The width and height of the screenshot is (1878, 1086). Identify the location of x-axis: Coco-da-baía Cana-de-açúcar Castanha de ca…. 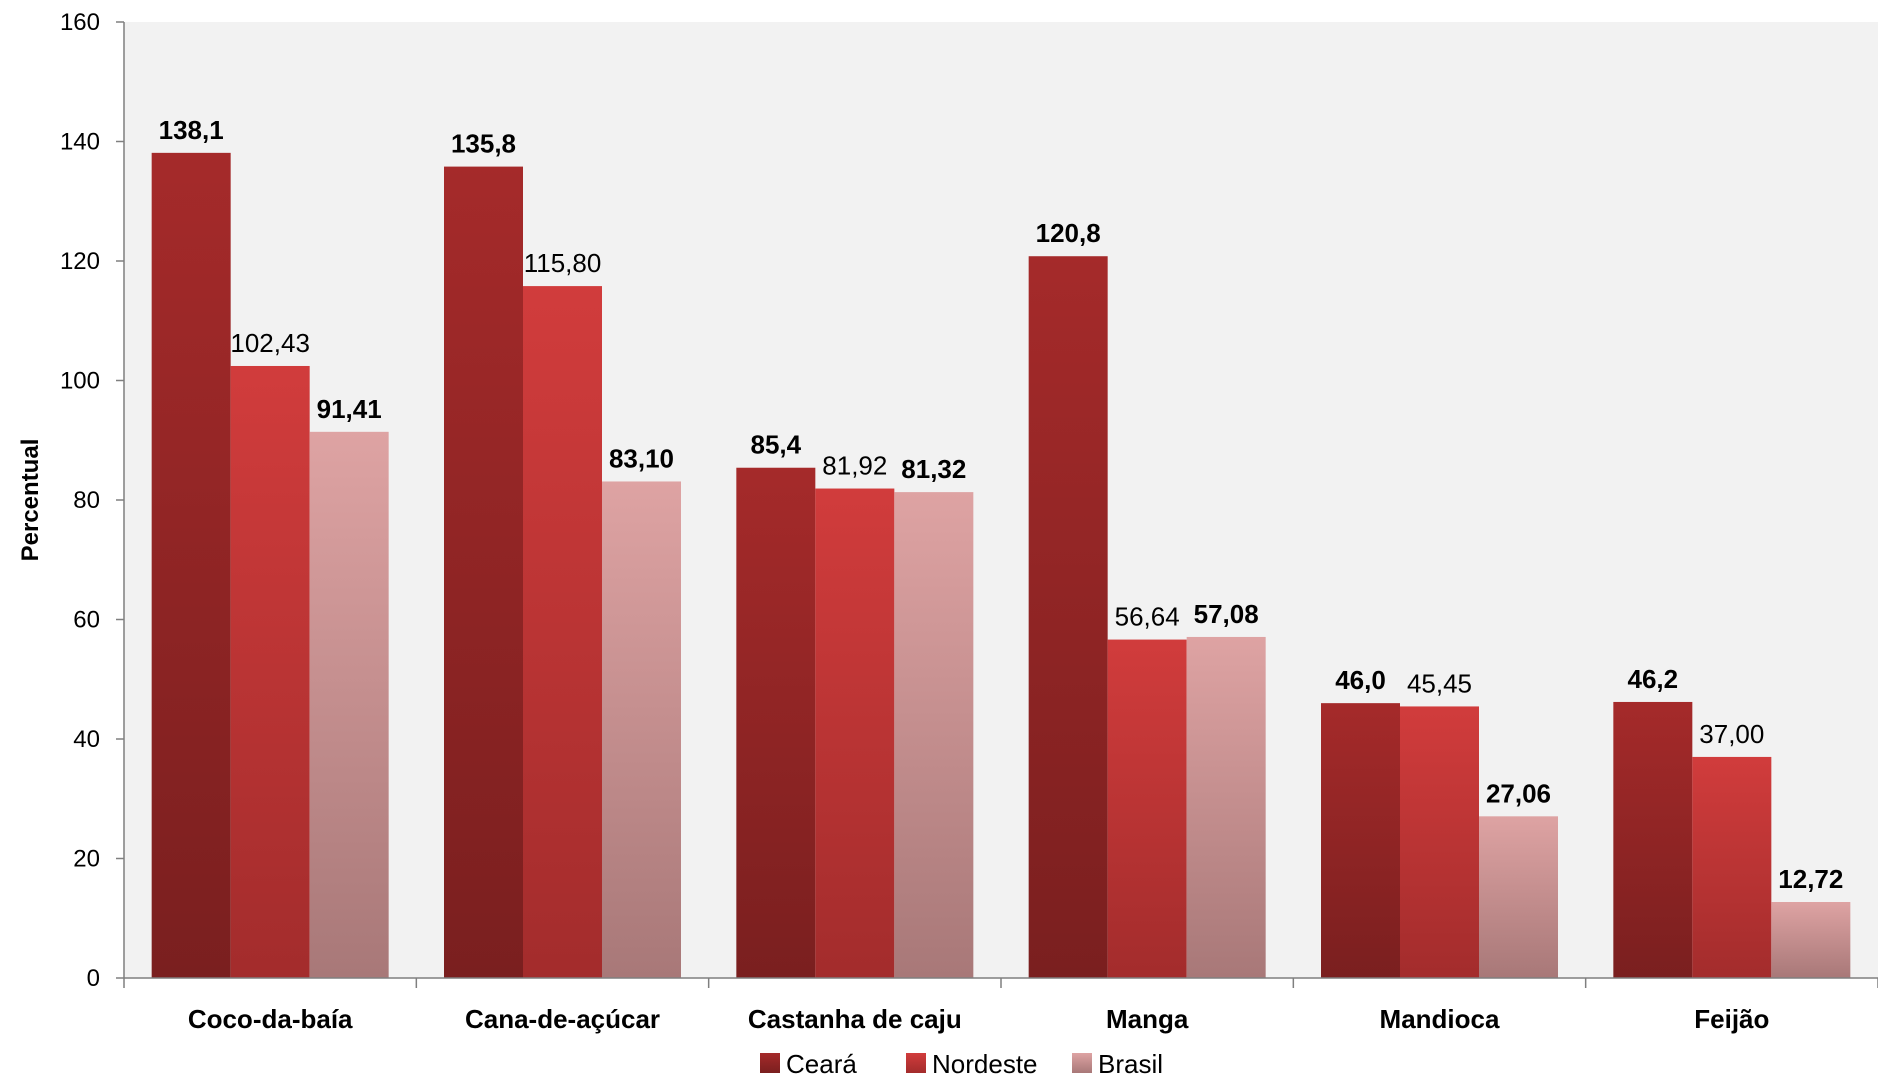
(1000, 1005).